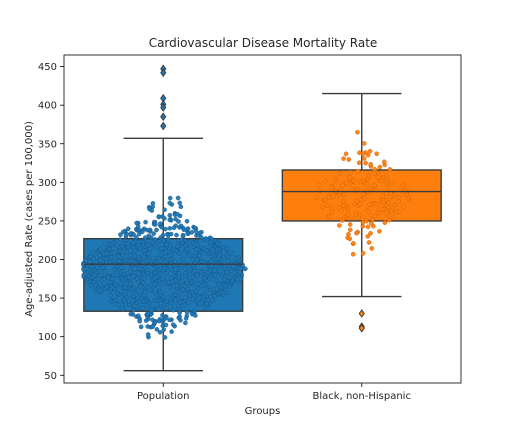  What do you see at coordinates (163, 126) in the screenshot?
I see `outlier-point` at bounding box center [163, 126].